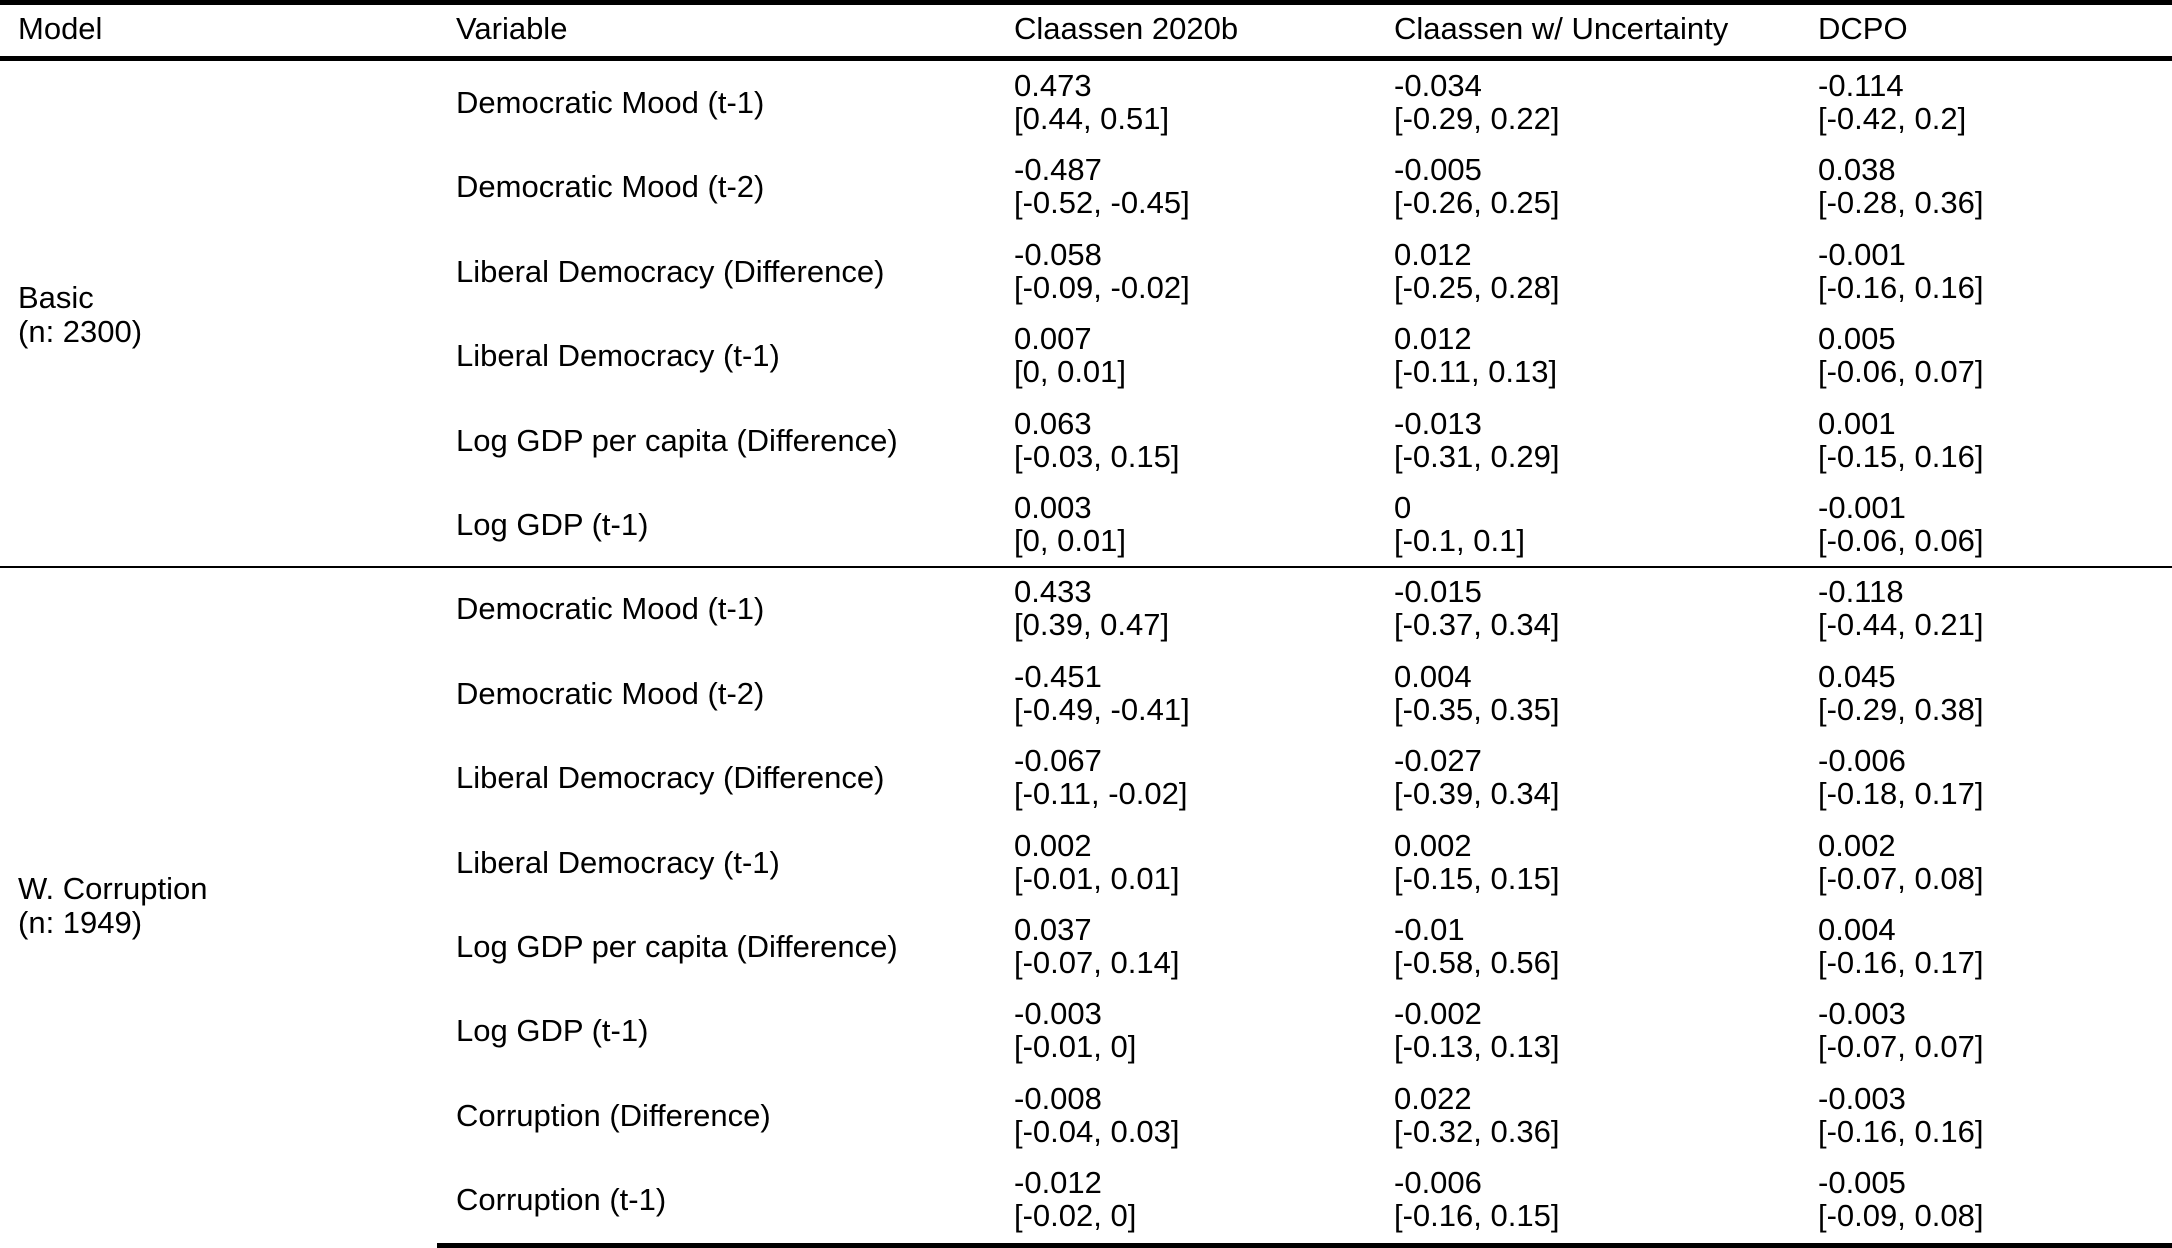  Describe the element at coordinates (1053, 592) in the screenshot. I see `estimate-value: 0.433` at that location.